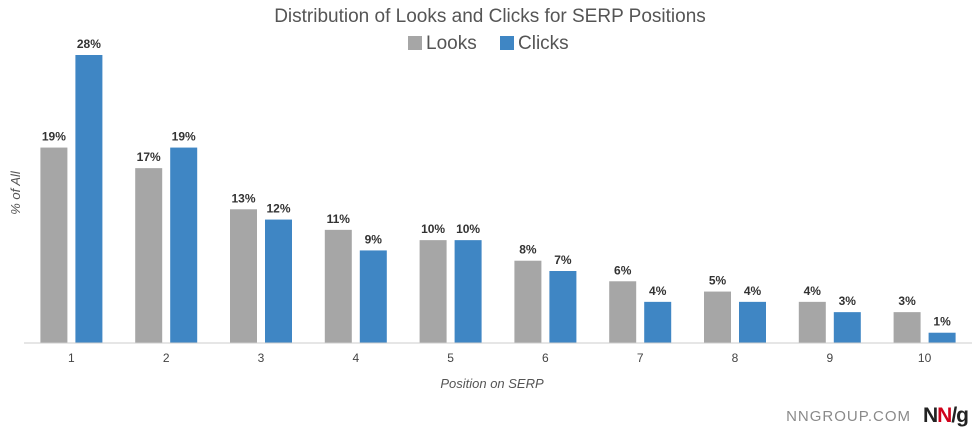 The height and width of the screenshot is (444, 980). What do you see at coordinates (753, 291) in the screenshot?
I see `data-label-clicks-8: 4%` at bounding box center [753, 291].